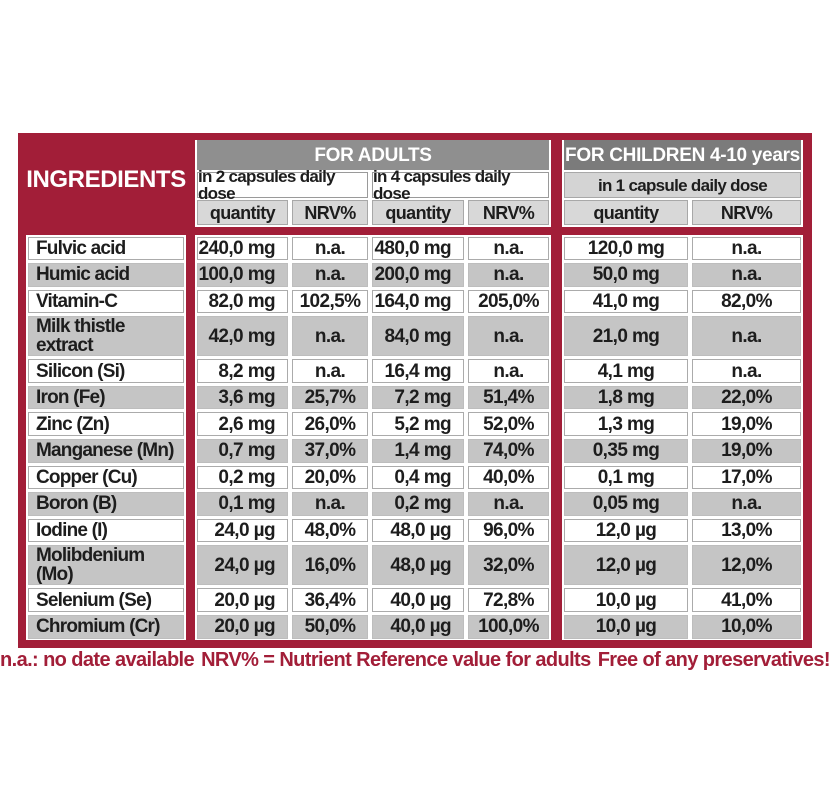  I want to click on adults-4caps-nrv: 40,0%, so click(508, 477).